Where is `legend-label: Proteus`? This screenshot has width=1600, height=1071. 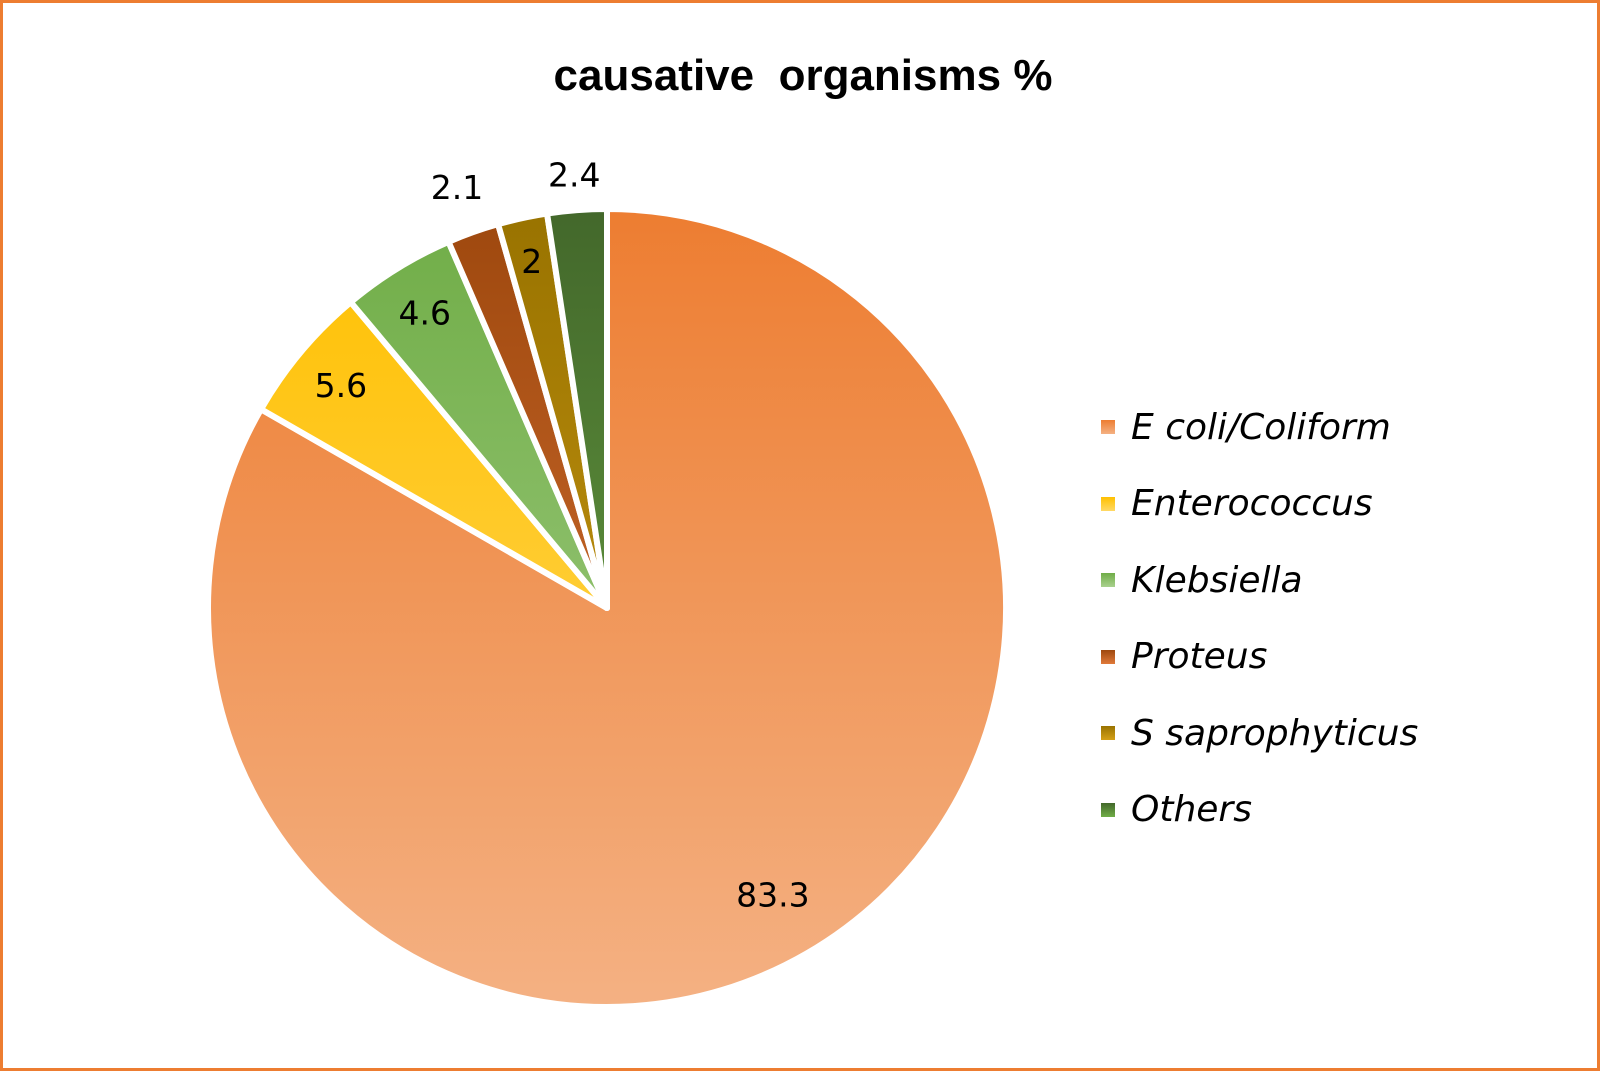
legend-label: Proteus is located at coordinates (1199, 657).